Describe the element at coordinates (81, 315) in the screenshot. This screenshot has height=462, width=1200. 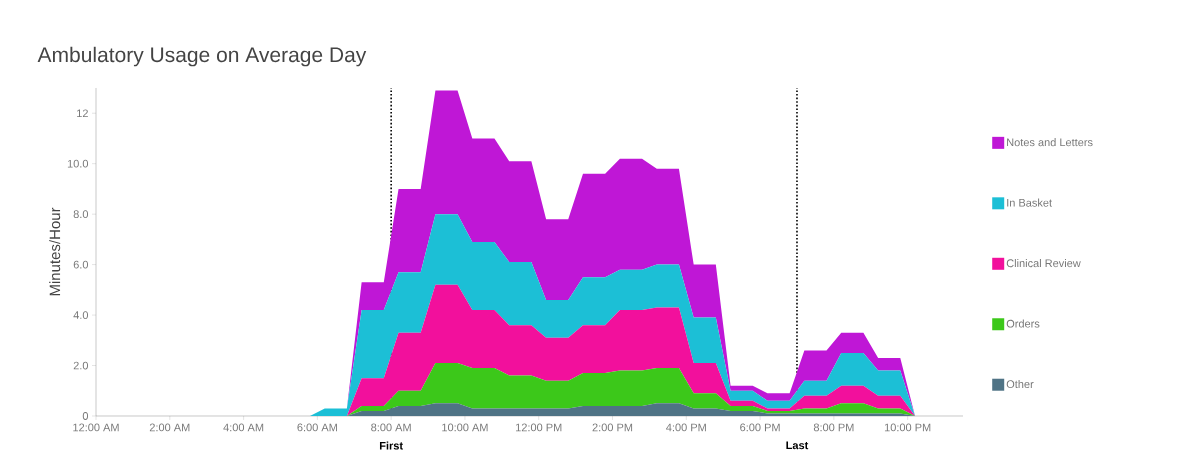
I see `y-tick-label: 4.0` at that location.